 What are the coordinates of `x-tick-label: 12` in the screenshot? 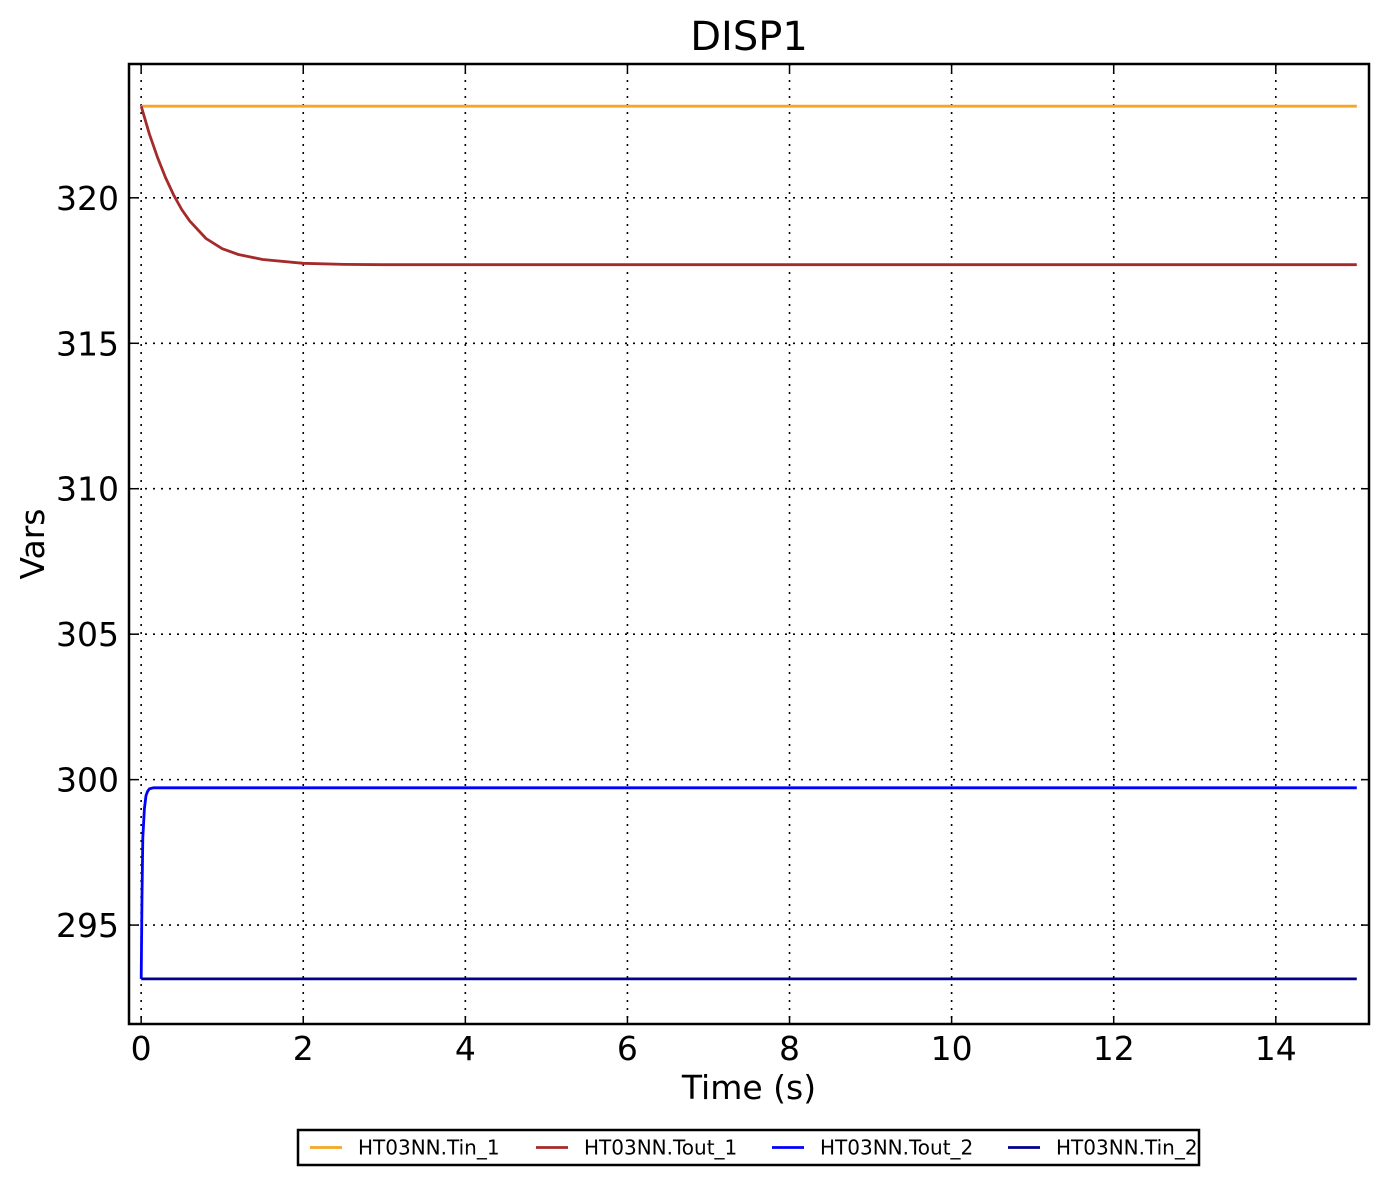 It's located at (1114, 1048).